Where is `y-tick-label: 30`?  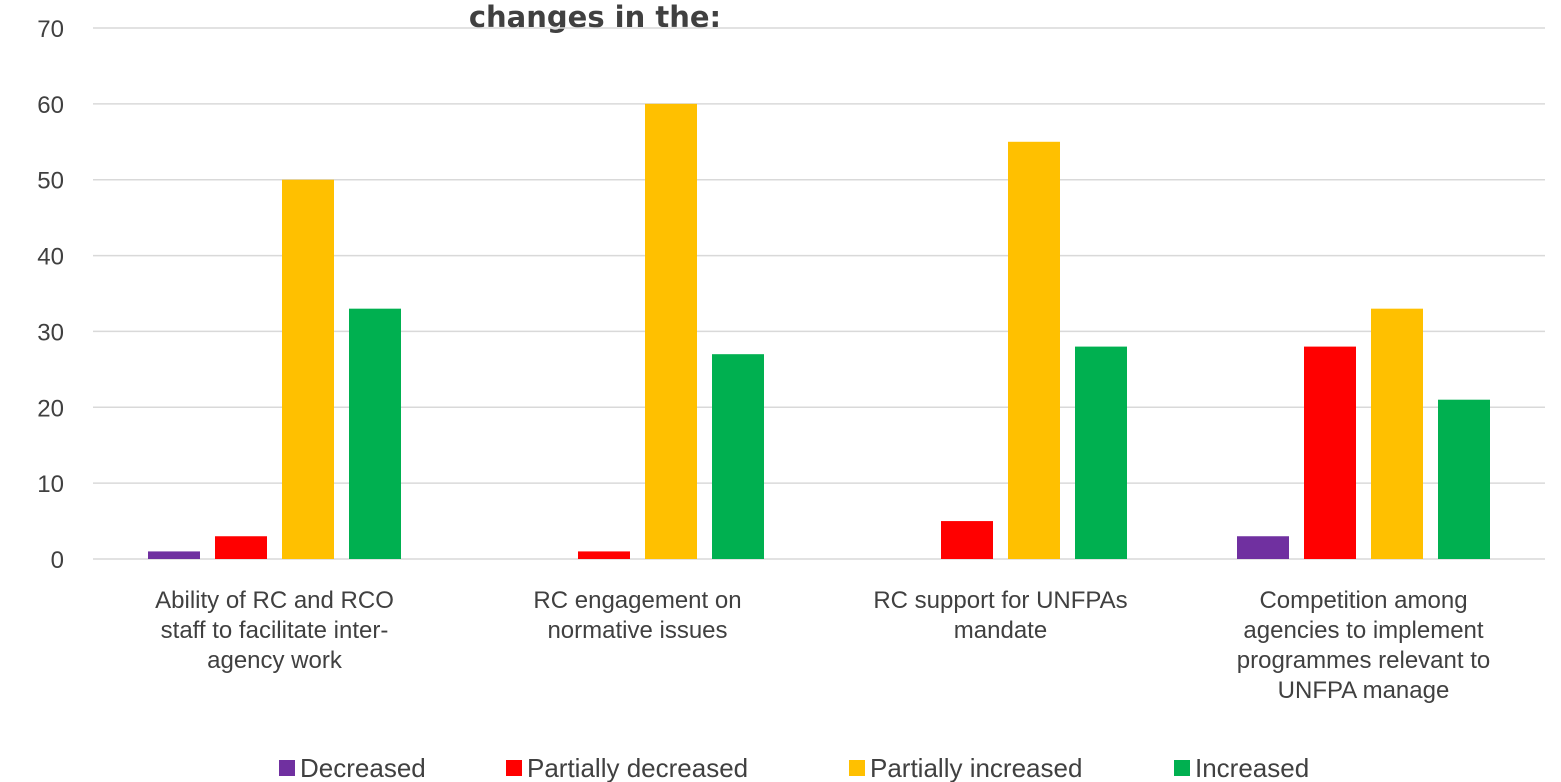 y-tick-label: 30 is located at coordinates (50, 332).